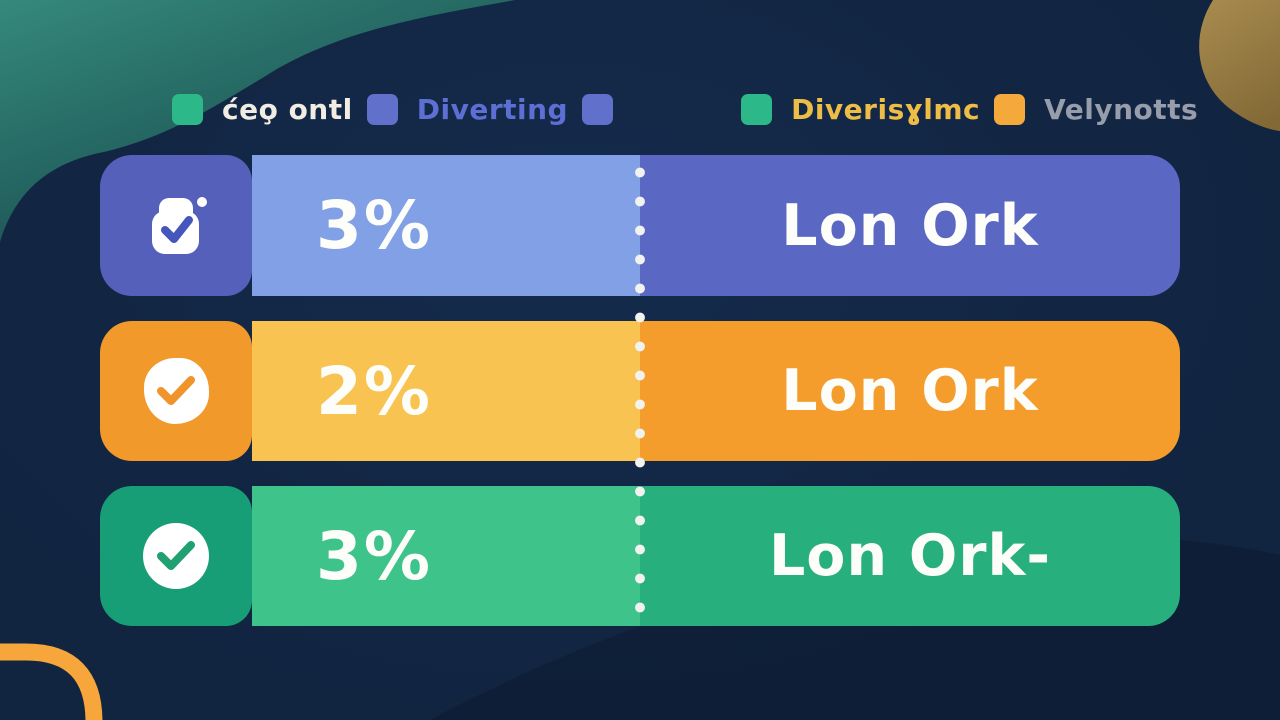 The width and height of the screenshot is (1280, 720). Describe the element at coordinates (1121, 109) in the screenshot. I see `legend-label-4: Velynotts` at that location.